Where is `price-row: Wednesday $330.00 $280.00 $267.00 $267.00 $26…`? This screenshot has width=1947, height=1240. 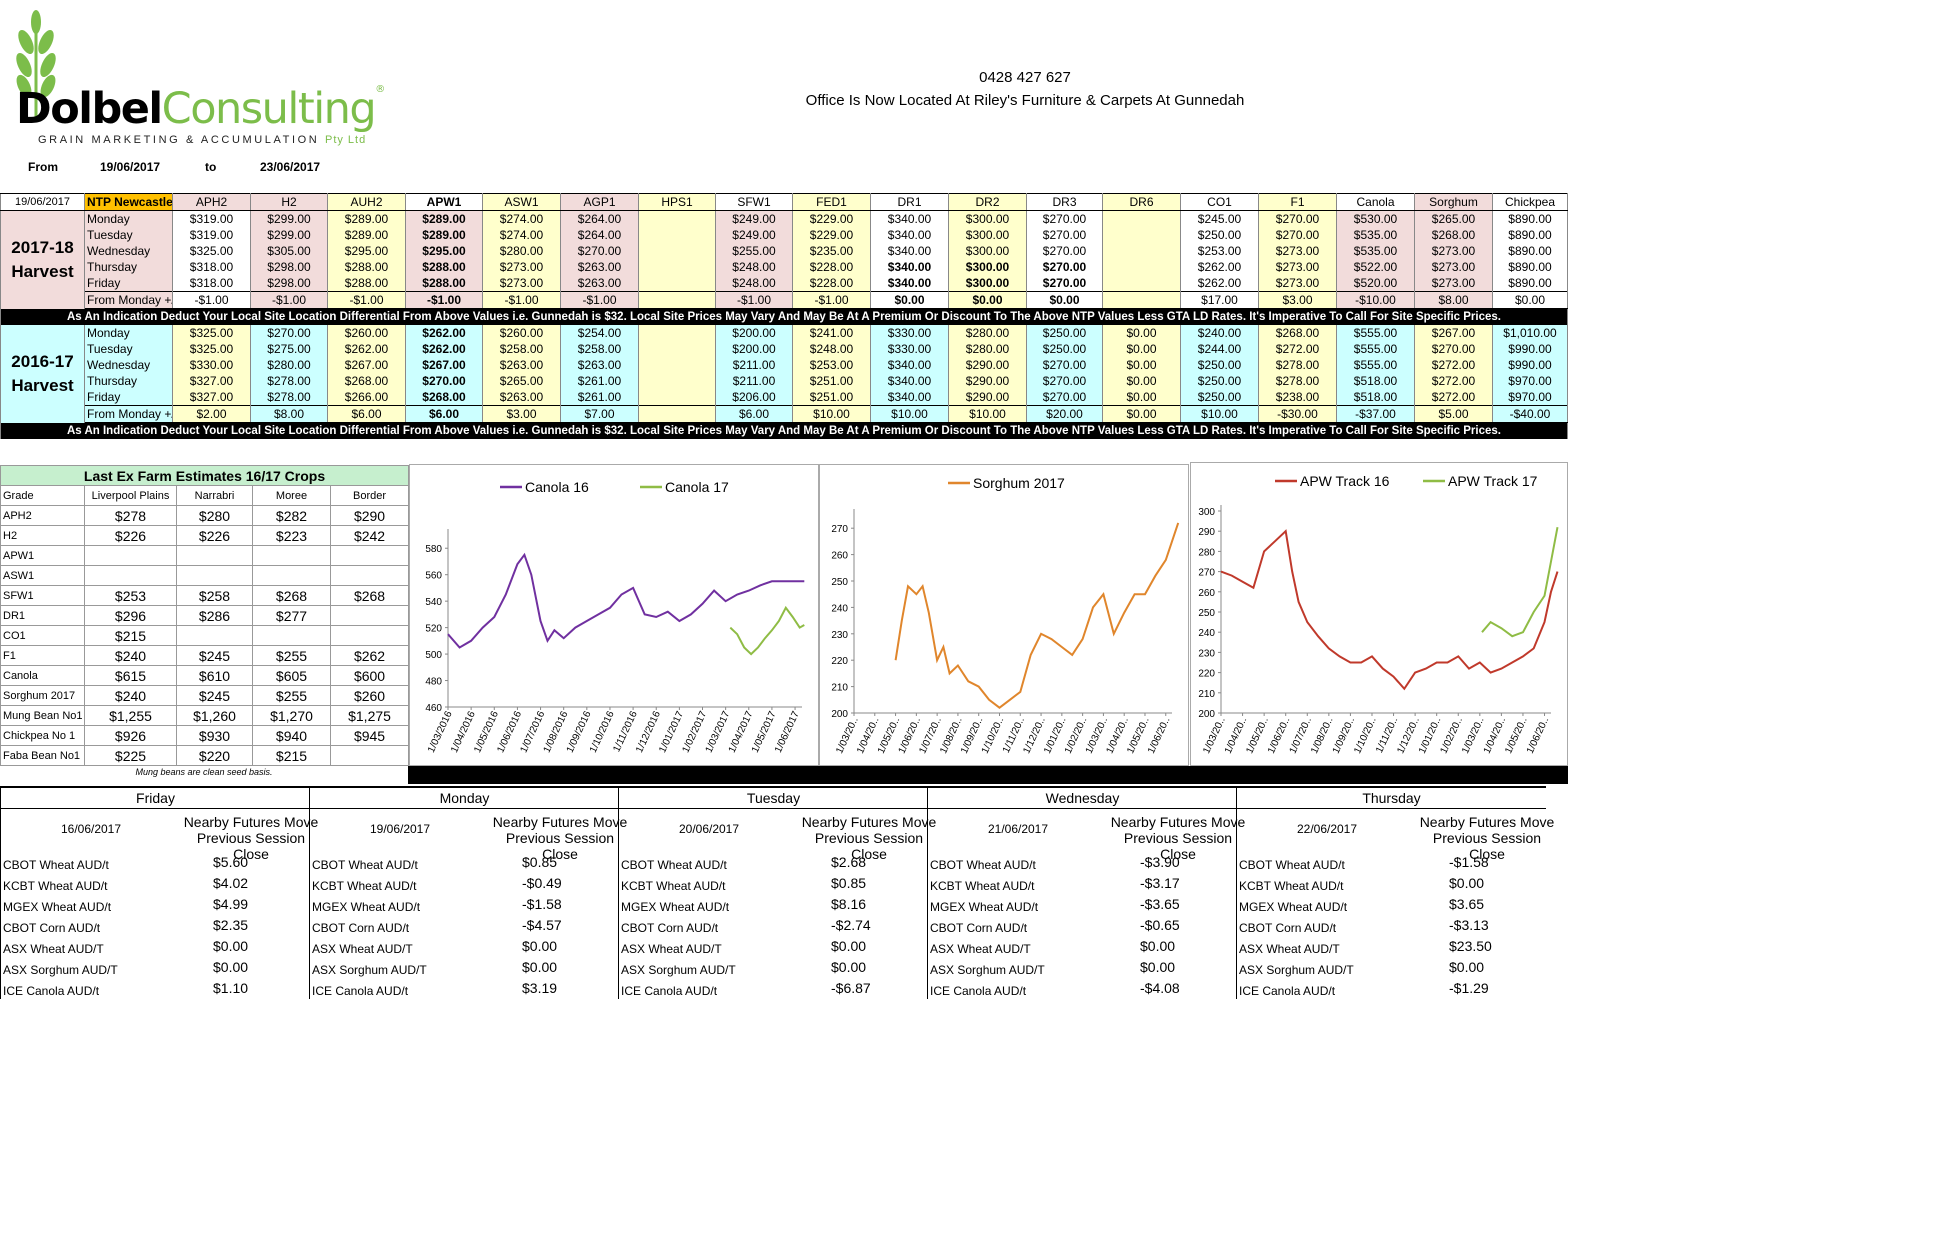
price-row: Wednesday $330.00 $280.00 $267.00 $267.00 $26… is located at coordinates (784, 365).